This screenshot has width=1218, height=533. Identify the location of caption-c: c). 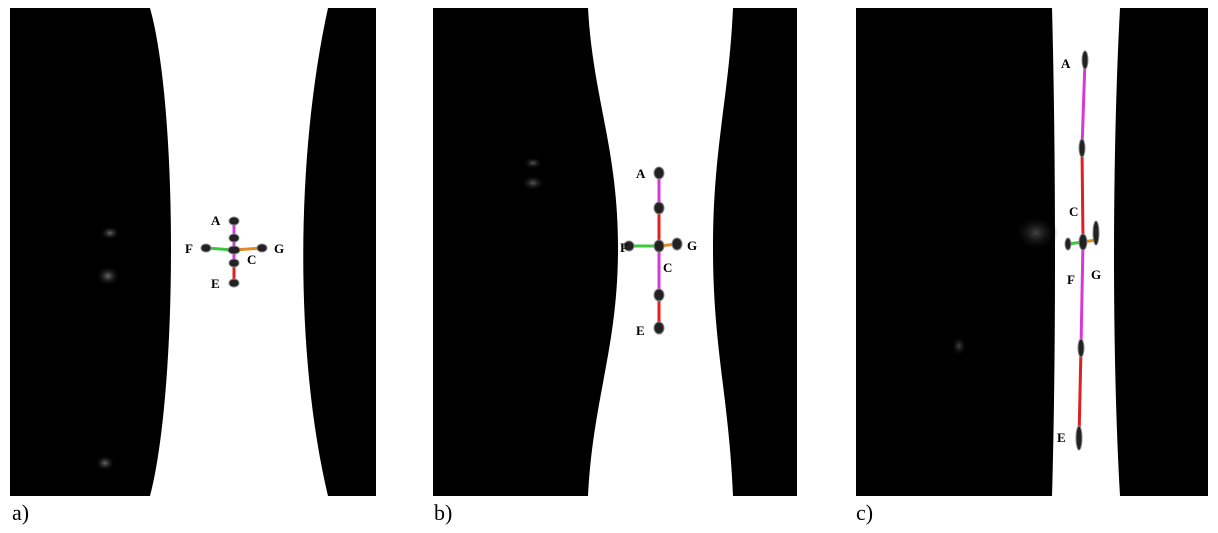
(865, 512).